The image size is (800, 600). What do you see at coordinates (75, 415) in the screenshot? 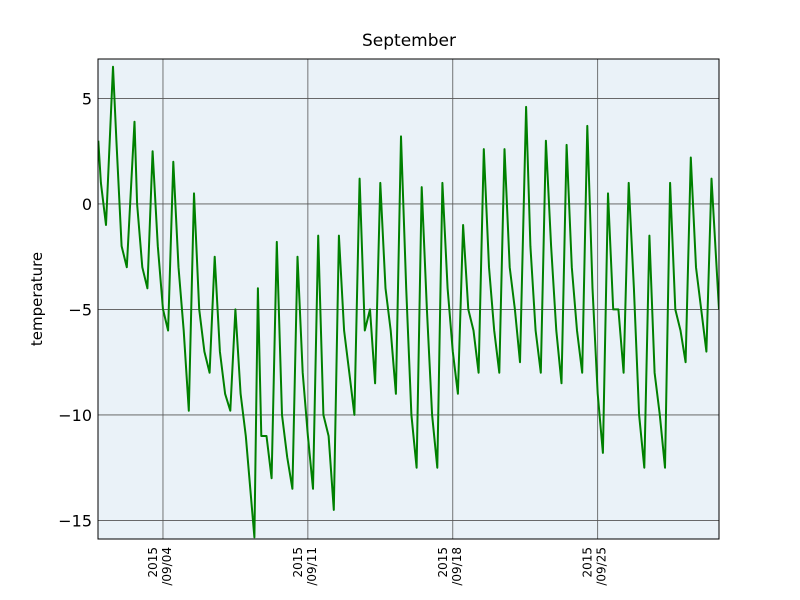
I see `y-tick-label: −10` at bounding box center [75, 415].